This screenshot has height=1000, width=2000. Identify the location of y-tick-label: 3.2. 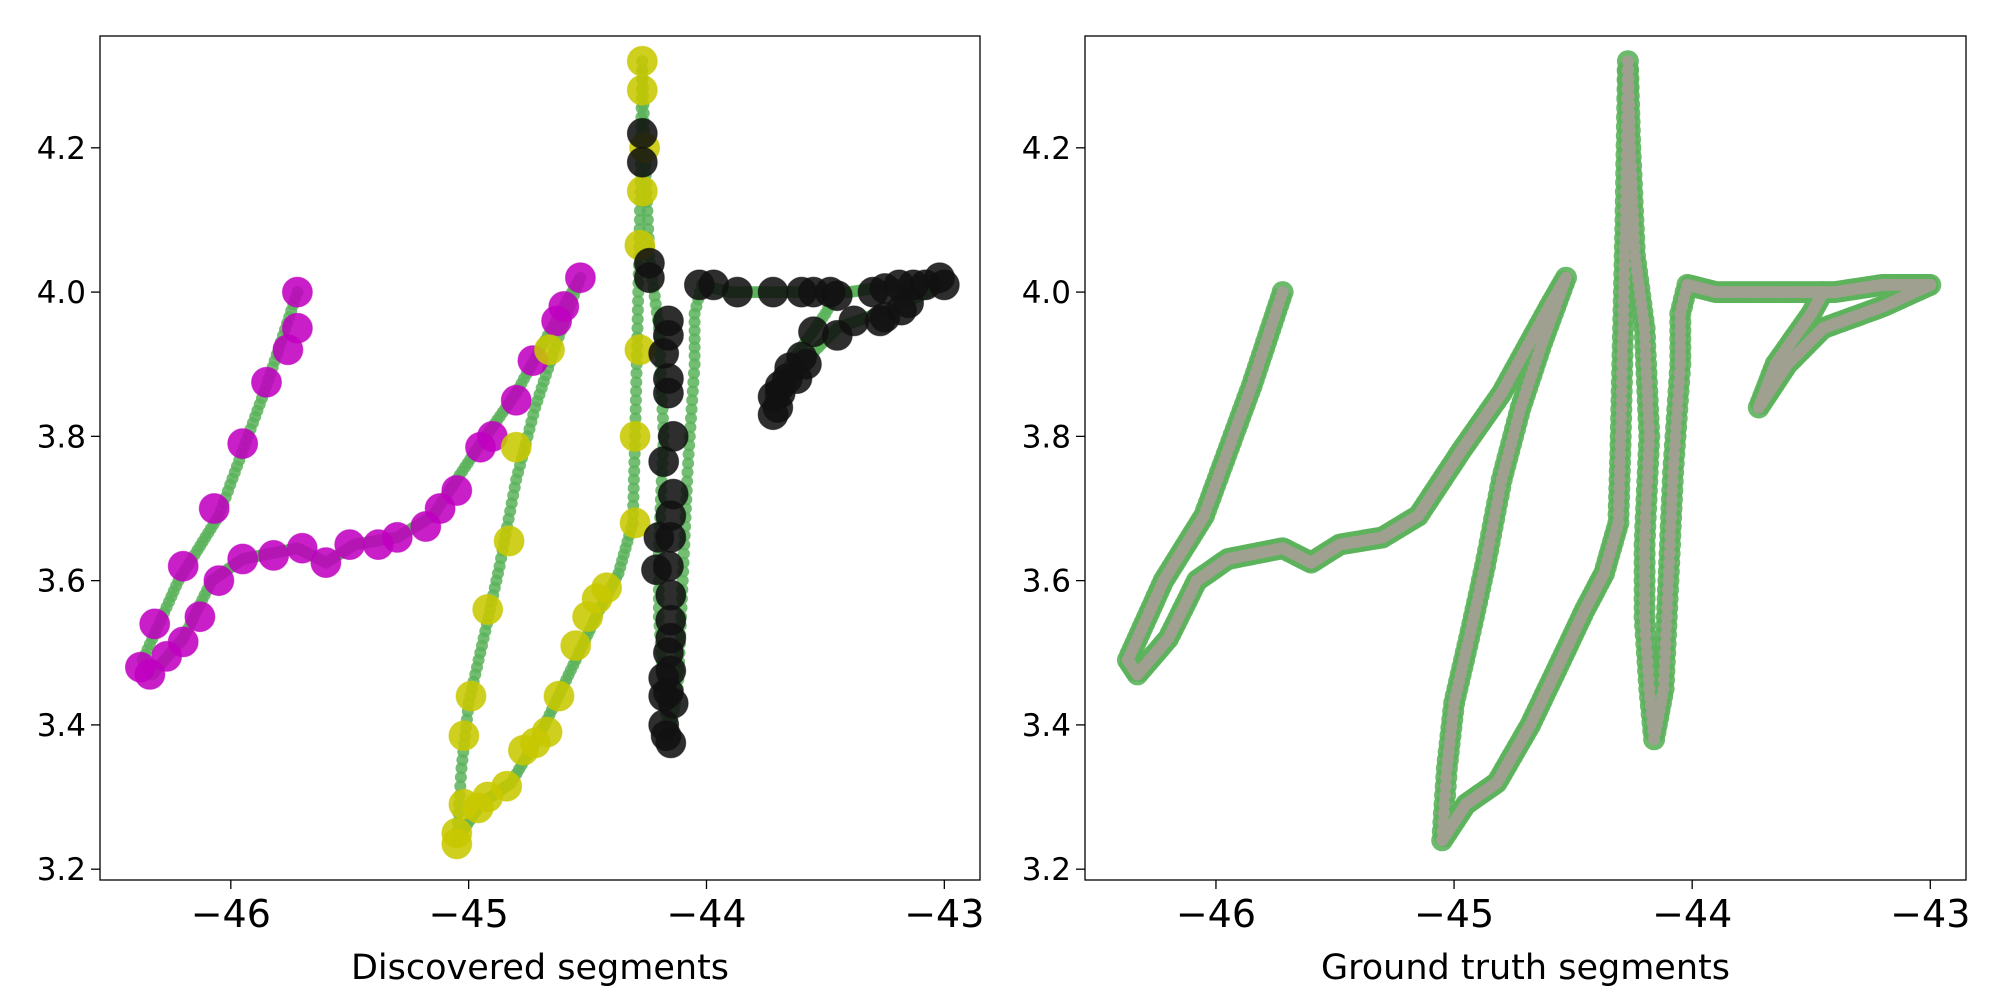
(1046, 870).